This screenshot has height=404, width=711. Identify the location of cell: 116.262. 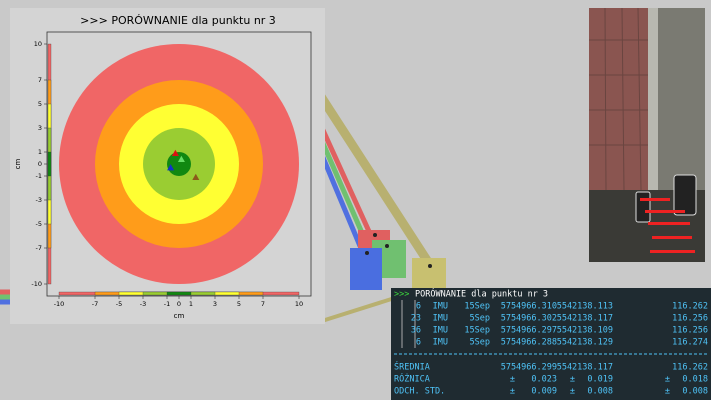
(690, 307).